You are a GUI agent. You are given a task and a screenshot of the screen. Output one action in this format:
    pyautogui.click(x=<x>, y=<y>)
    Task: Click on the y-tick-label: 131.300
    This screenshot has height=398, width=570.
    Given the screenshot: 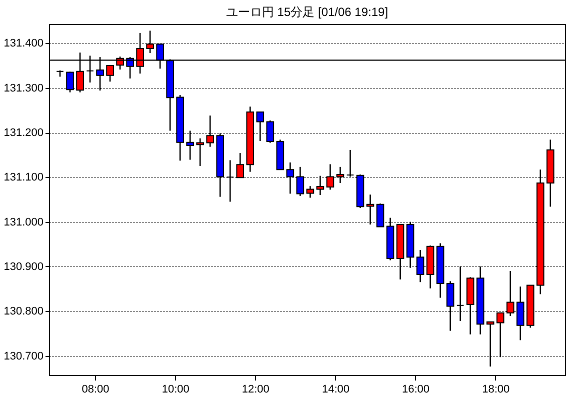 What is the action you would take?
    pyautogui.click(x=24, y=88)
    